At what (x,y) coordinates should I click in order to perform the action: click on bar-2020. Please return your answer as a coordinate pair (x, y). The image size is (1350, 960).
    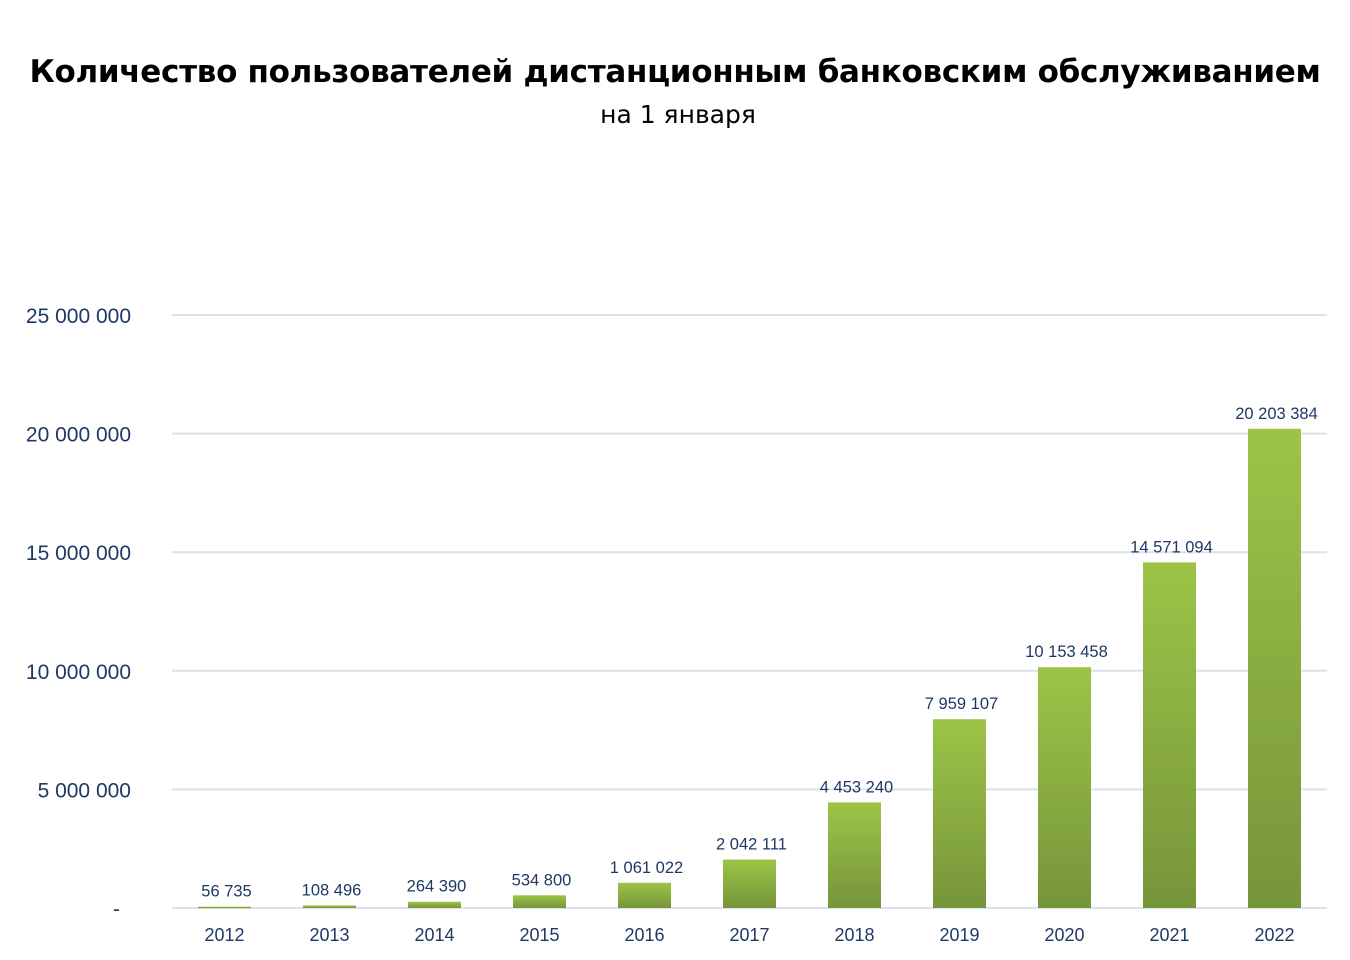
    Looking at the image, I should click on (1064, 787).